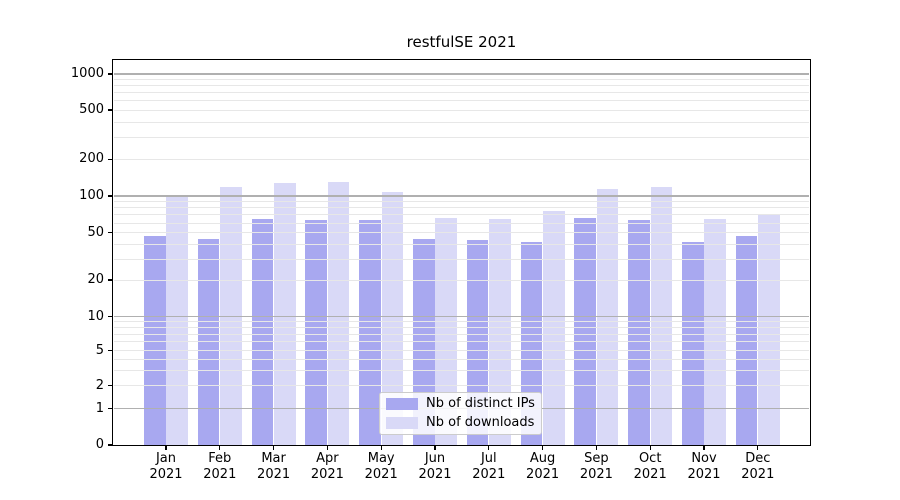 This screenshot has height=500, width=900. I want to click on bar-ips-dec-2021, so click(746, 340).